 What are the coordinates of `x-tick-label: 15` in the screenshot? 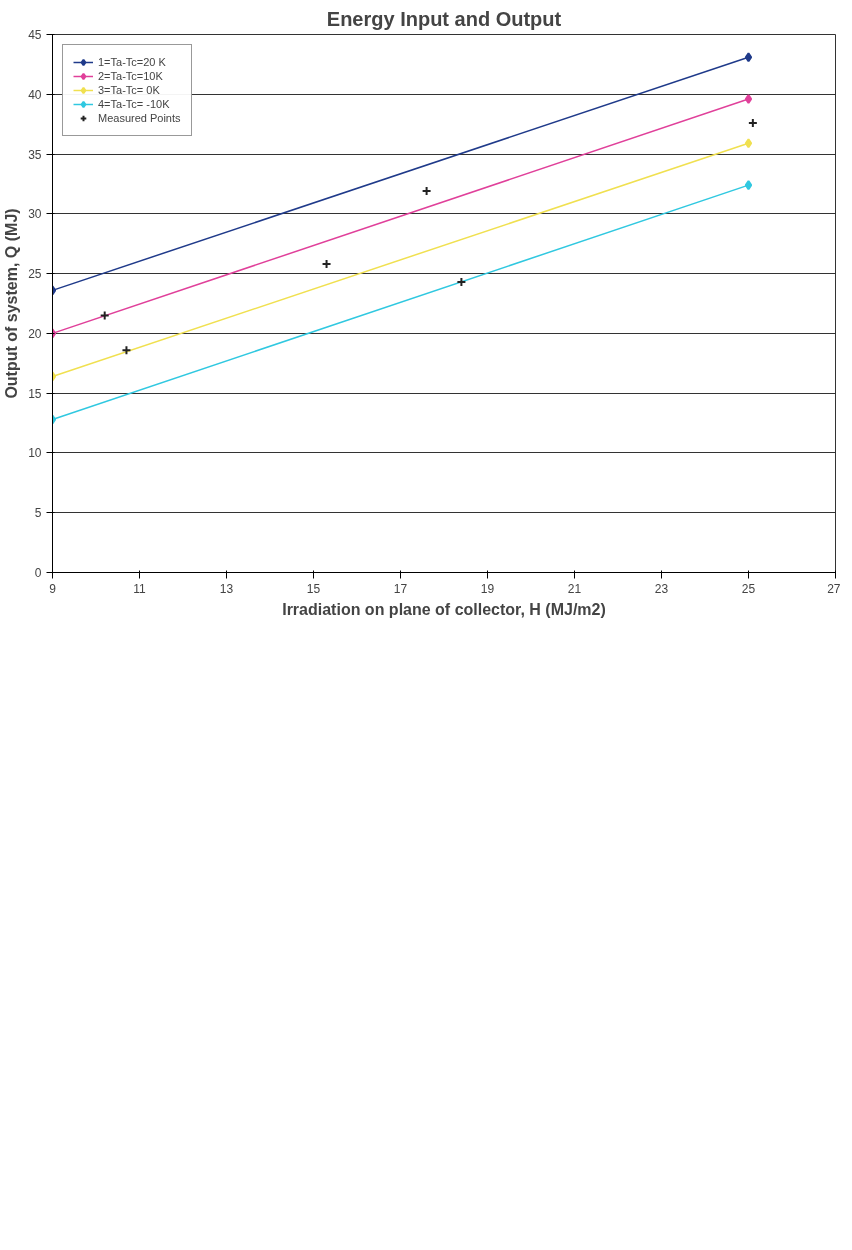 It's located at (313, 588).